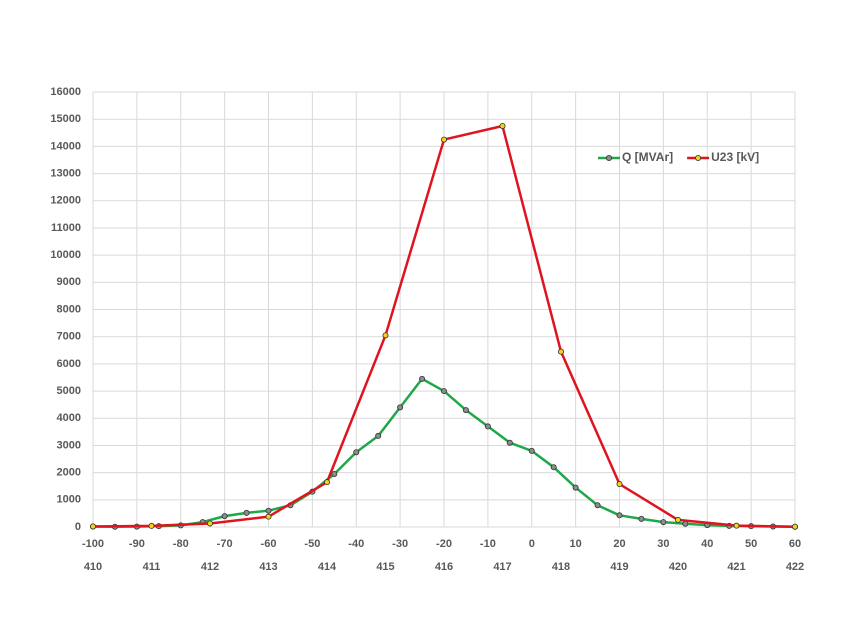 Image resolution: width=850 pixels, height=637 pixels. What do you see at coordinates (327, 567) in the screenshot?
I see `x2-tick-label: 414` at bounding box center [327, 567].